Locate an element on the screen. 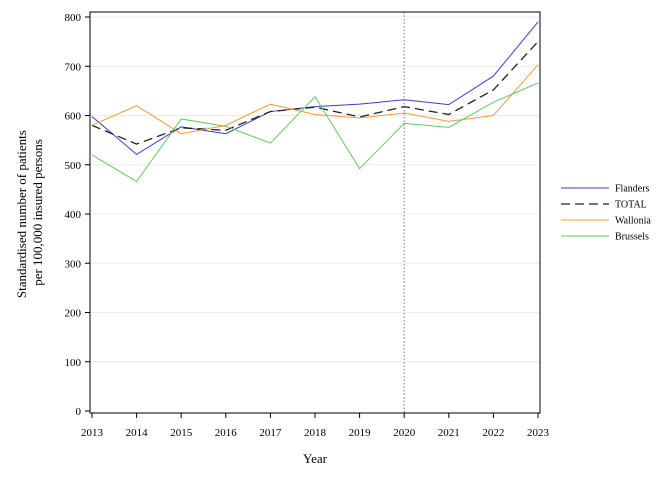  legend-label-brussels: Brussels is located at coordinates (632, 237).